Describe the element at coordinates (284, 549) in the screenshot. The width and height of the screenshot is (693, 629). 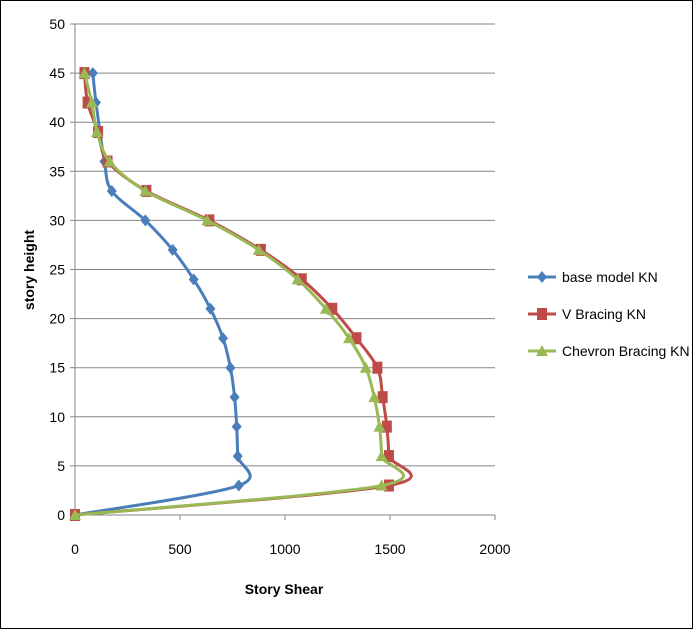
I see `x-tick-label: 1000` at that location.